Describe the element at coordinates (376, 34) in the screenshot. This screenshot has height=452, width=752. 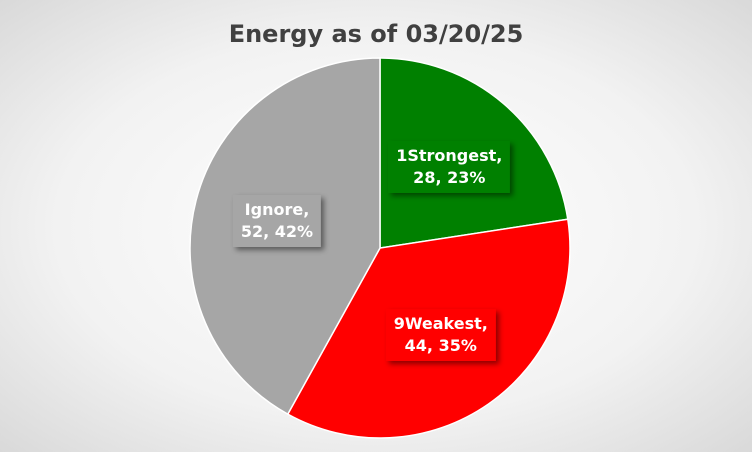
I see `chart-title: Energy as of 03/20/25` at that location.